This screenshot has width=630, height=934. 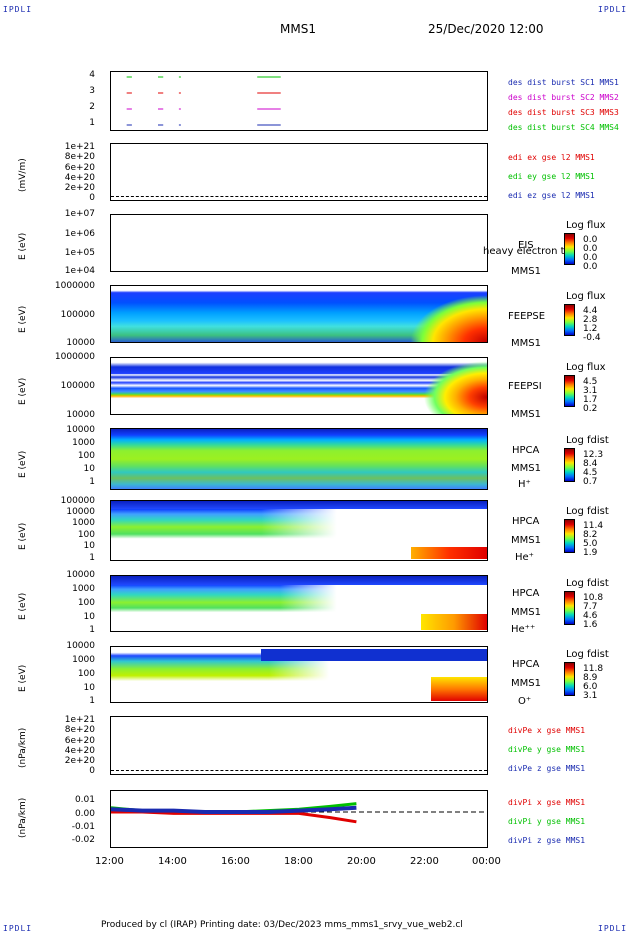 I want to click on p6-cb-value: 12.3, so click(x=593, y=455).